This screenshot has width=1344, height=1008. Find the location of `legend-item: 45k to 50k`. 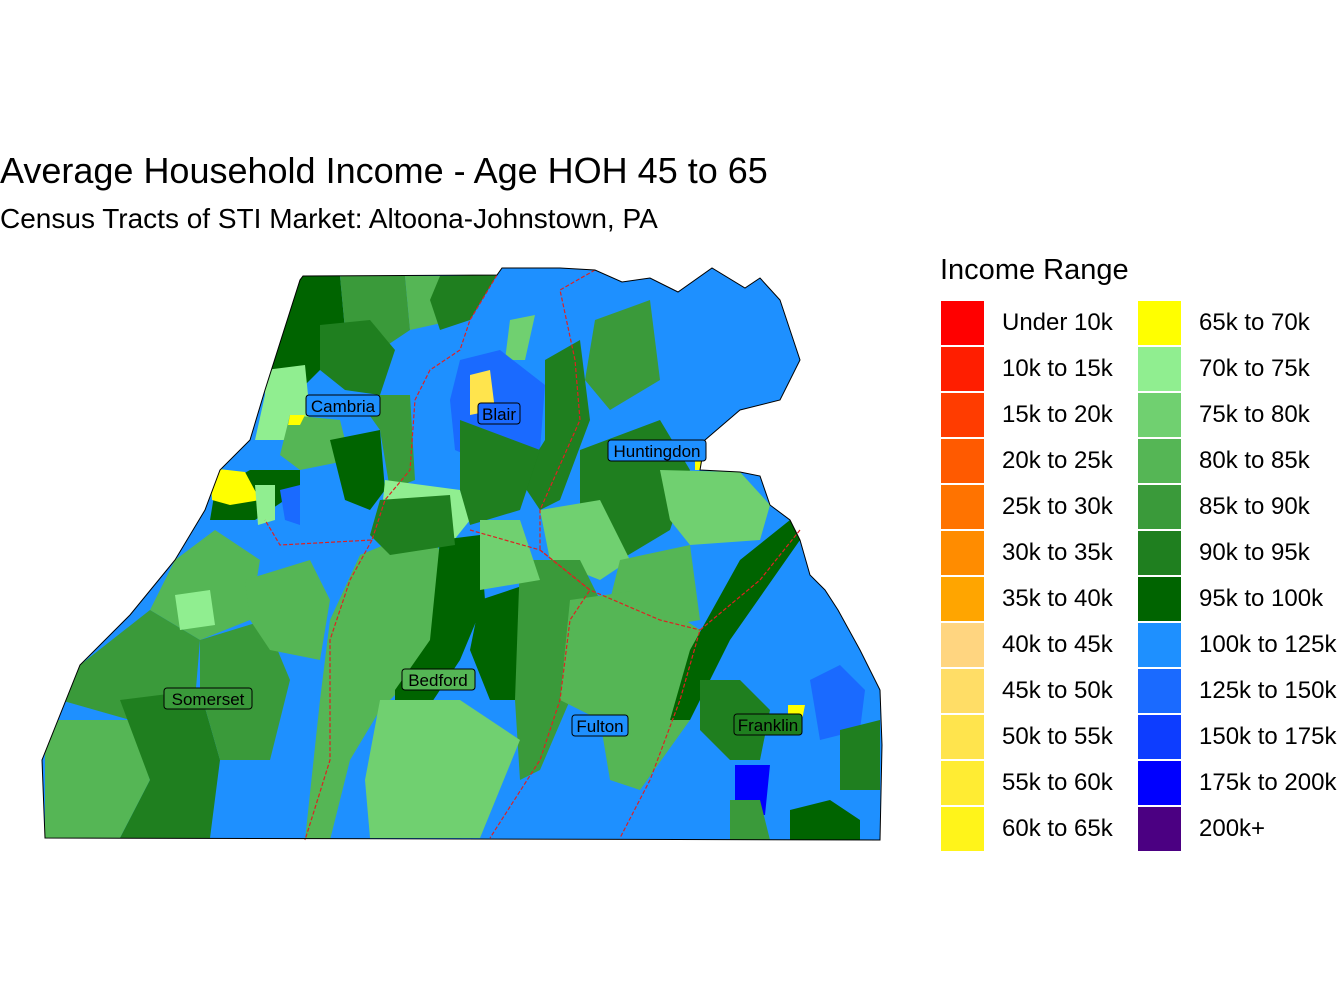

legend-item: 45k to 50k is located at coordinates (1040, 691).